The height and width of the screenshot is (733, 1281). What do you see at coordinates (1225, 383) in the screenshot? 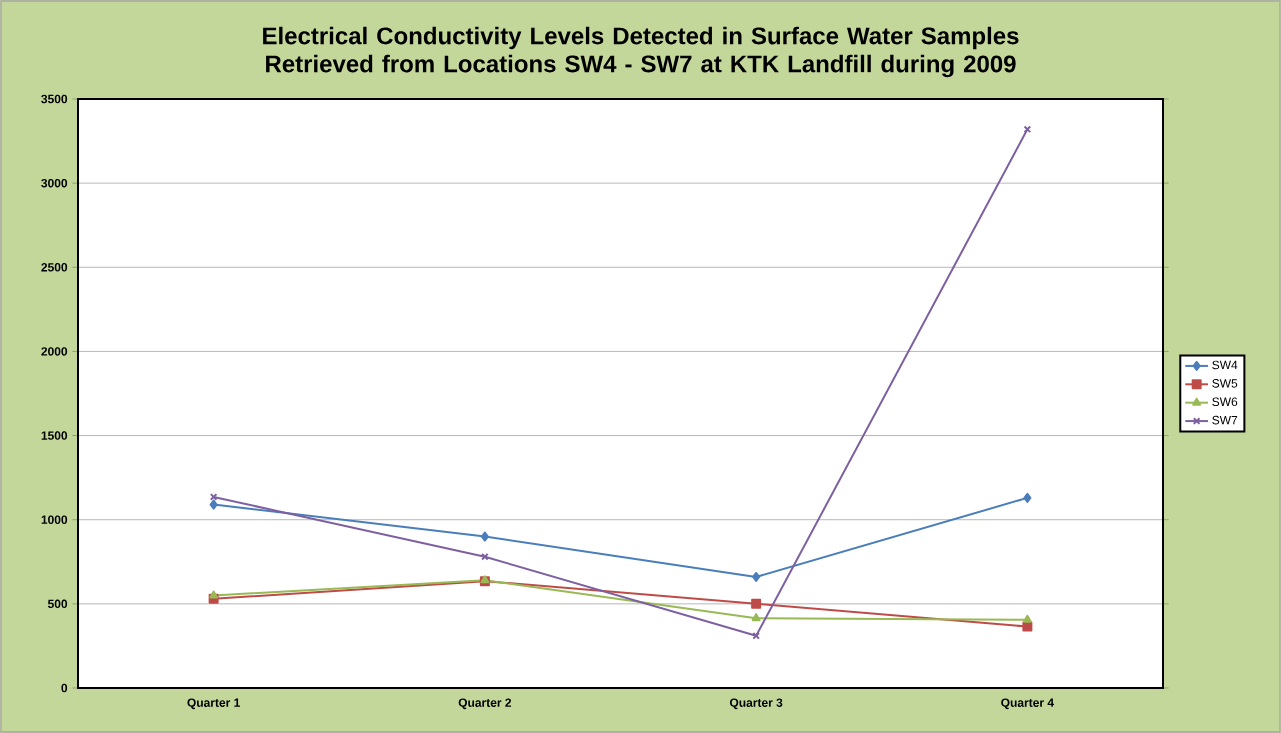
I see `legend-label: SW5` at bounding box center [1225, 383].